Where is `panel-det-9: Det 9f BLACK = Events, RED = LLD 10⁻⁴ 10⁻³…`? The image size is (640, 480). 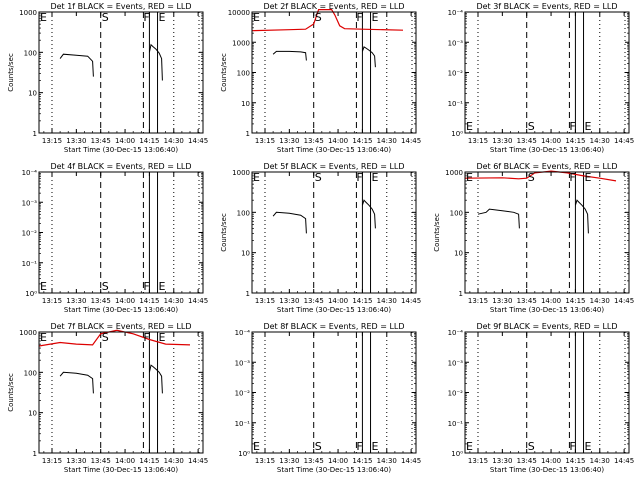
panel-det-9: Det 9f BLACK = Events, RED = LLD 10⁻⁴ 10⁻³… is located at coordinates (541, 398).